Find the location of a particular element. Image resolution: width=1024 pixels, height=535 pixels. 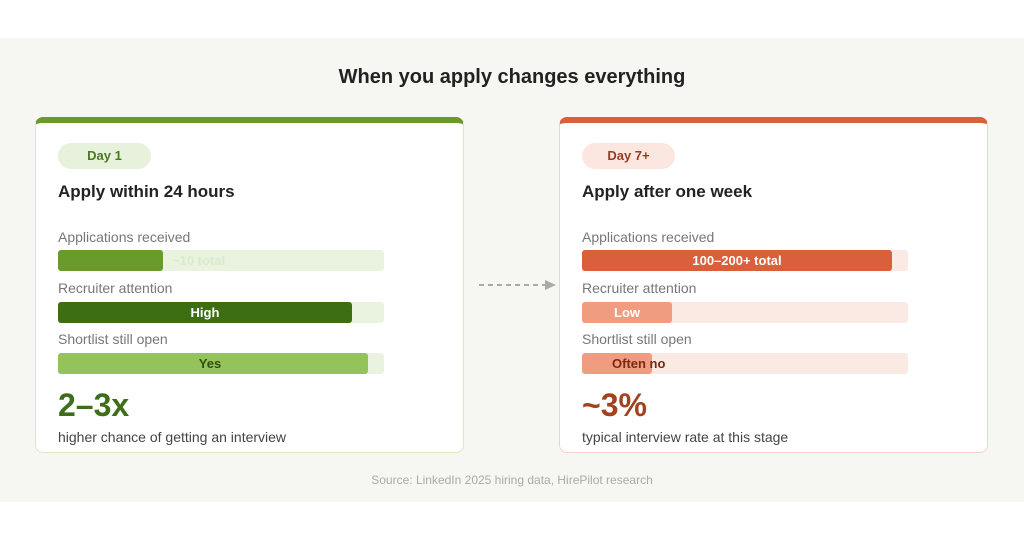

badge: Day 7+ is located at coordinates (628, 156).